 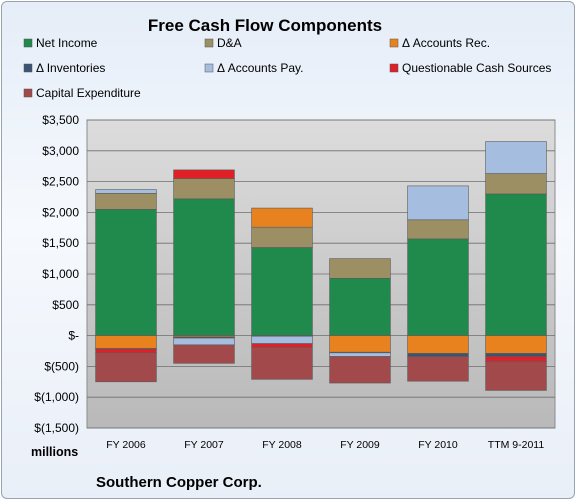 What do you see at coordinates (204, 354) in the screenshot?
I see `bar-capital-expenditure-fy-2007` at bounding box center [204, 354].